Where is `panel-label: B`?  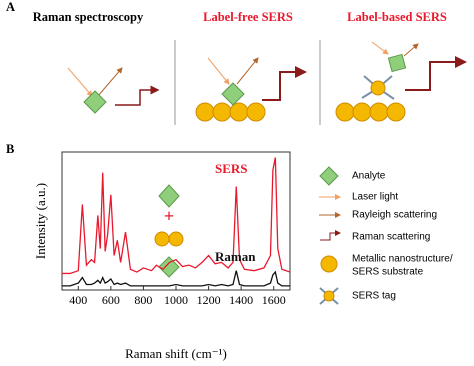
panel-label: B is located at coordinates (10, 149).